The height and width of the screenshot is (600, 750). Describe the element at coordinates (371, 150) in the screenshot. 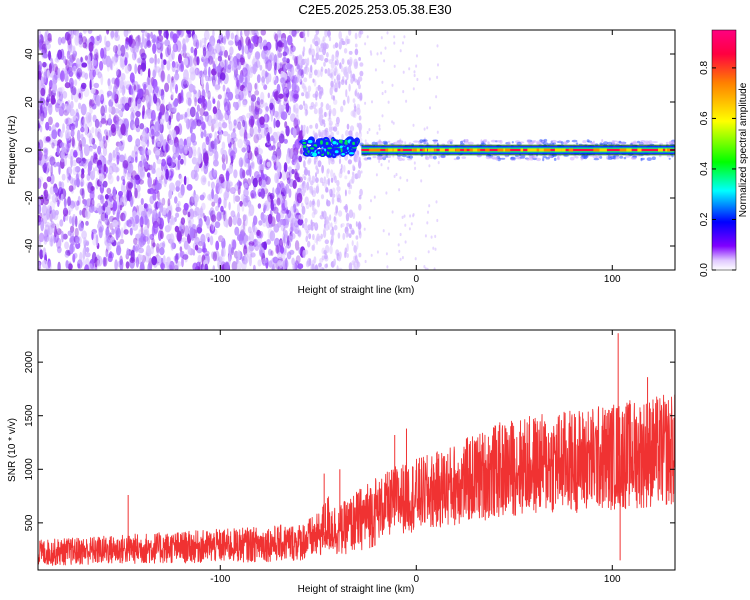

I see `spectrogram-carrier-cell` at that location.